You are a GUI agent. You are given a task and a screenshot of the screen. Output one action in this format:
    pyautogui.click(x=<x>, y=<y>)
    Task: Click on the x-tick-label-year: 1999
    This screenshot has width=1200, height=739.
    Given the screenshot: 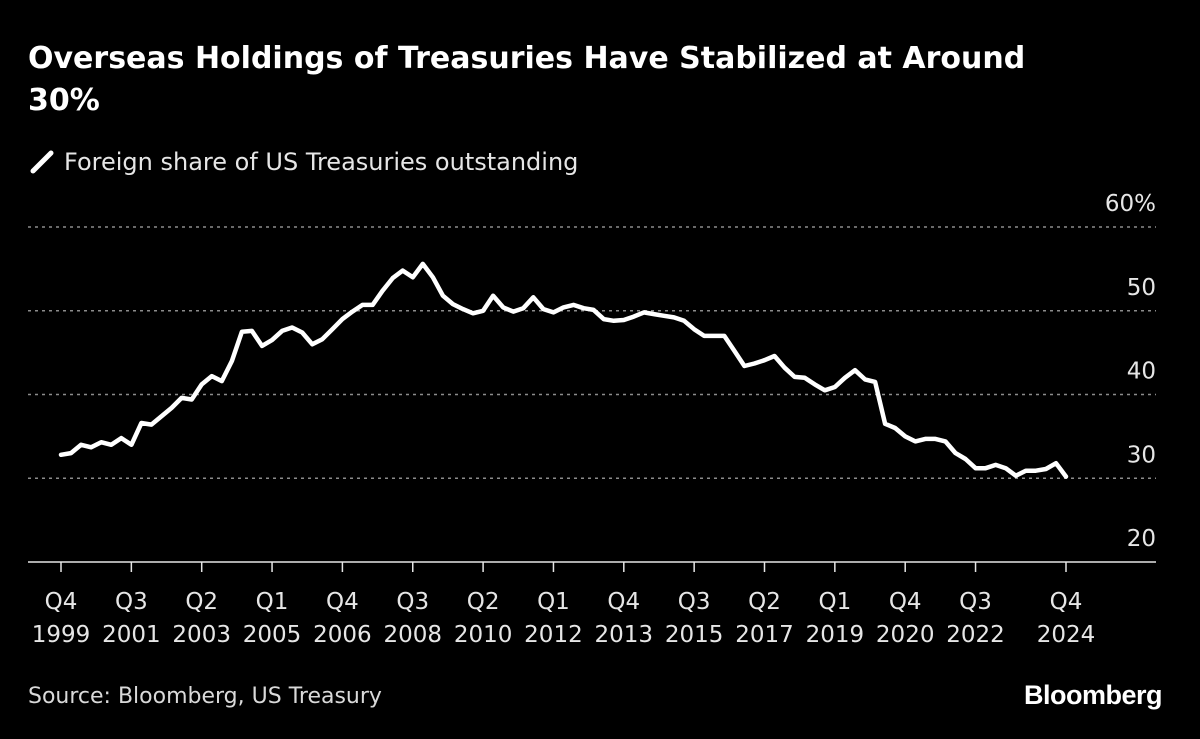 What is the action you would take?
    pyautogui.click(x=61, y=635)
    